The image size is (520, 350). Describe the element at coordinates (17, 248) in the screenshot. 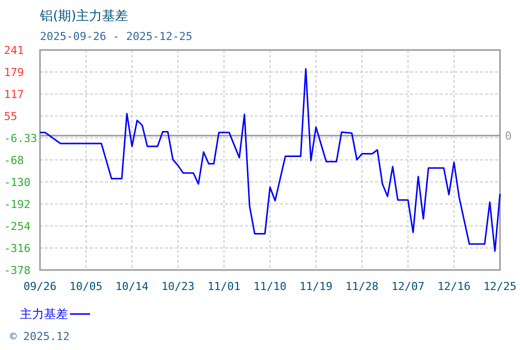

I see `y-tick-label: -316` at that location.